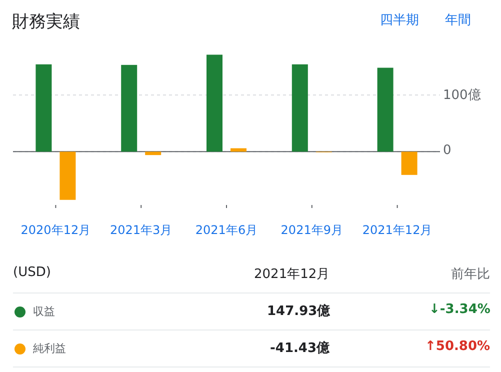 This screenshot has height=372, width=501. I want to click on text: ↓-3.34%, so click(459, 309).